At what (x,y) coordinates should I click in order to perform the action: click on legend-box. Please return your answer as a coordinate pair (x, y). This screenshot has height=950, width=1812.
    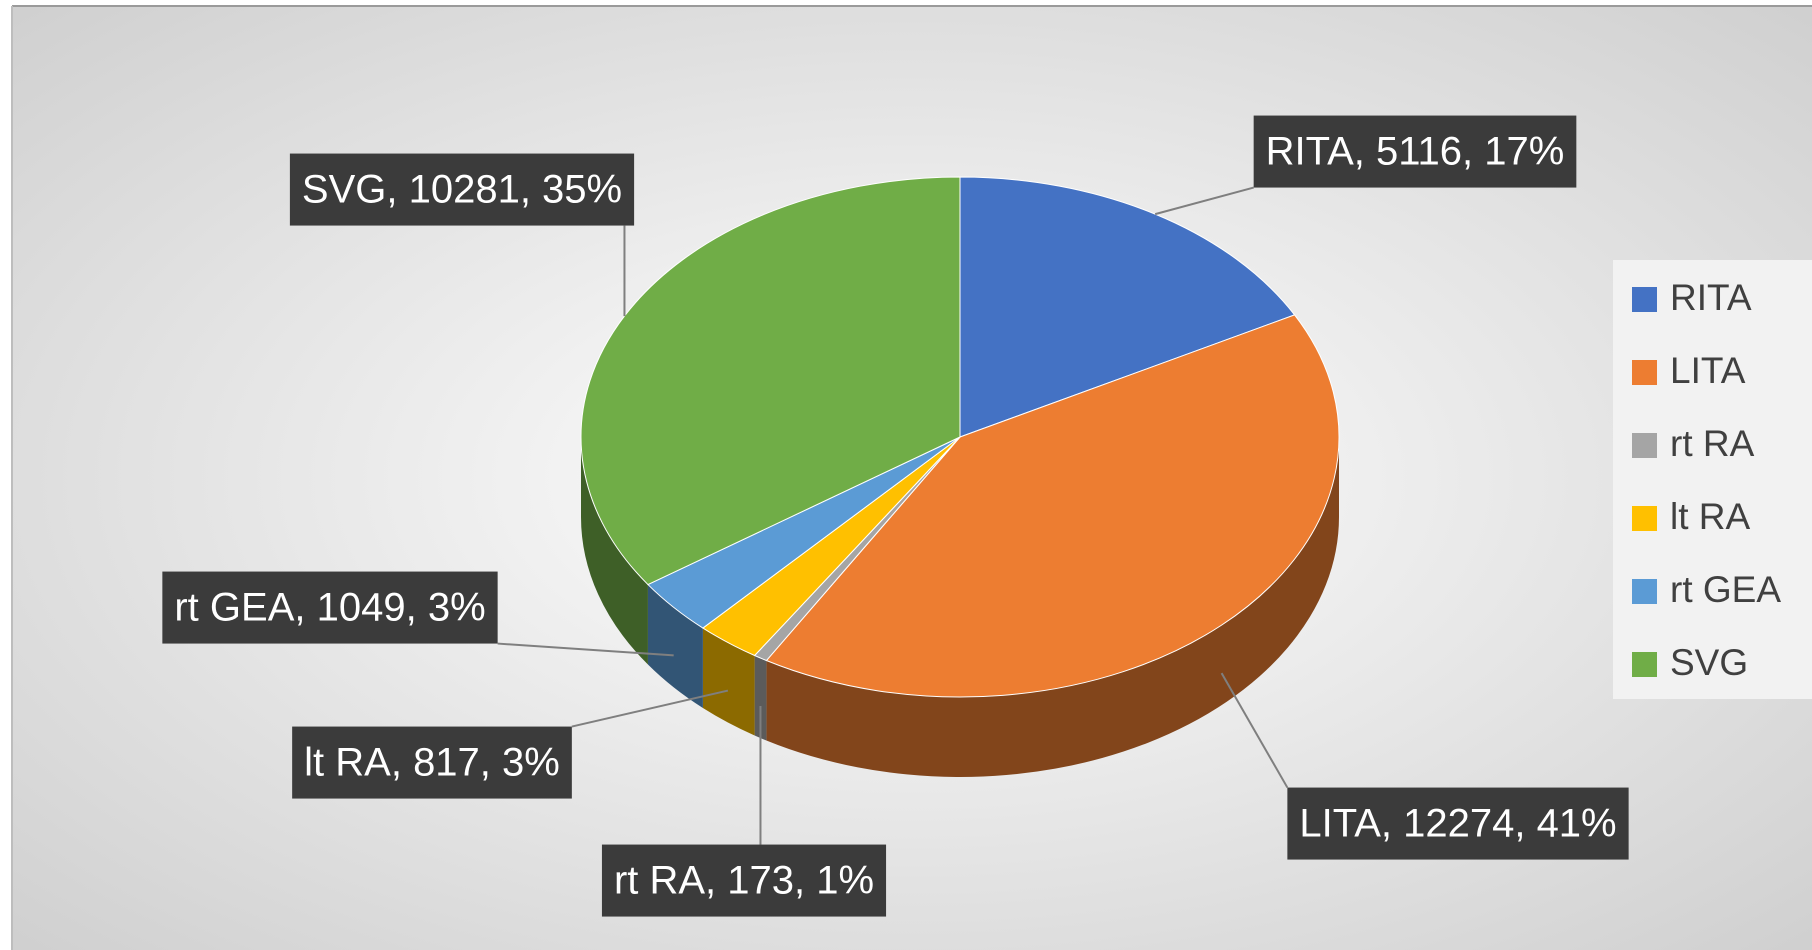
    Looking at the image, I should click on (1712, 479).